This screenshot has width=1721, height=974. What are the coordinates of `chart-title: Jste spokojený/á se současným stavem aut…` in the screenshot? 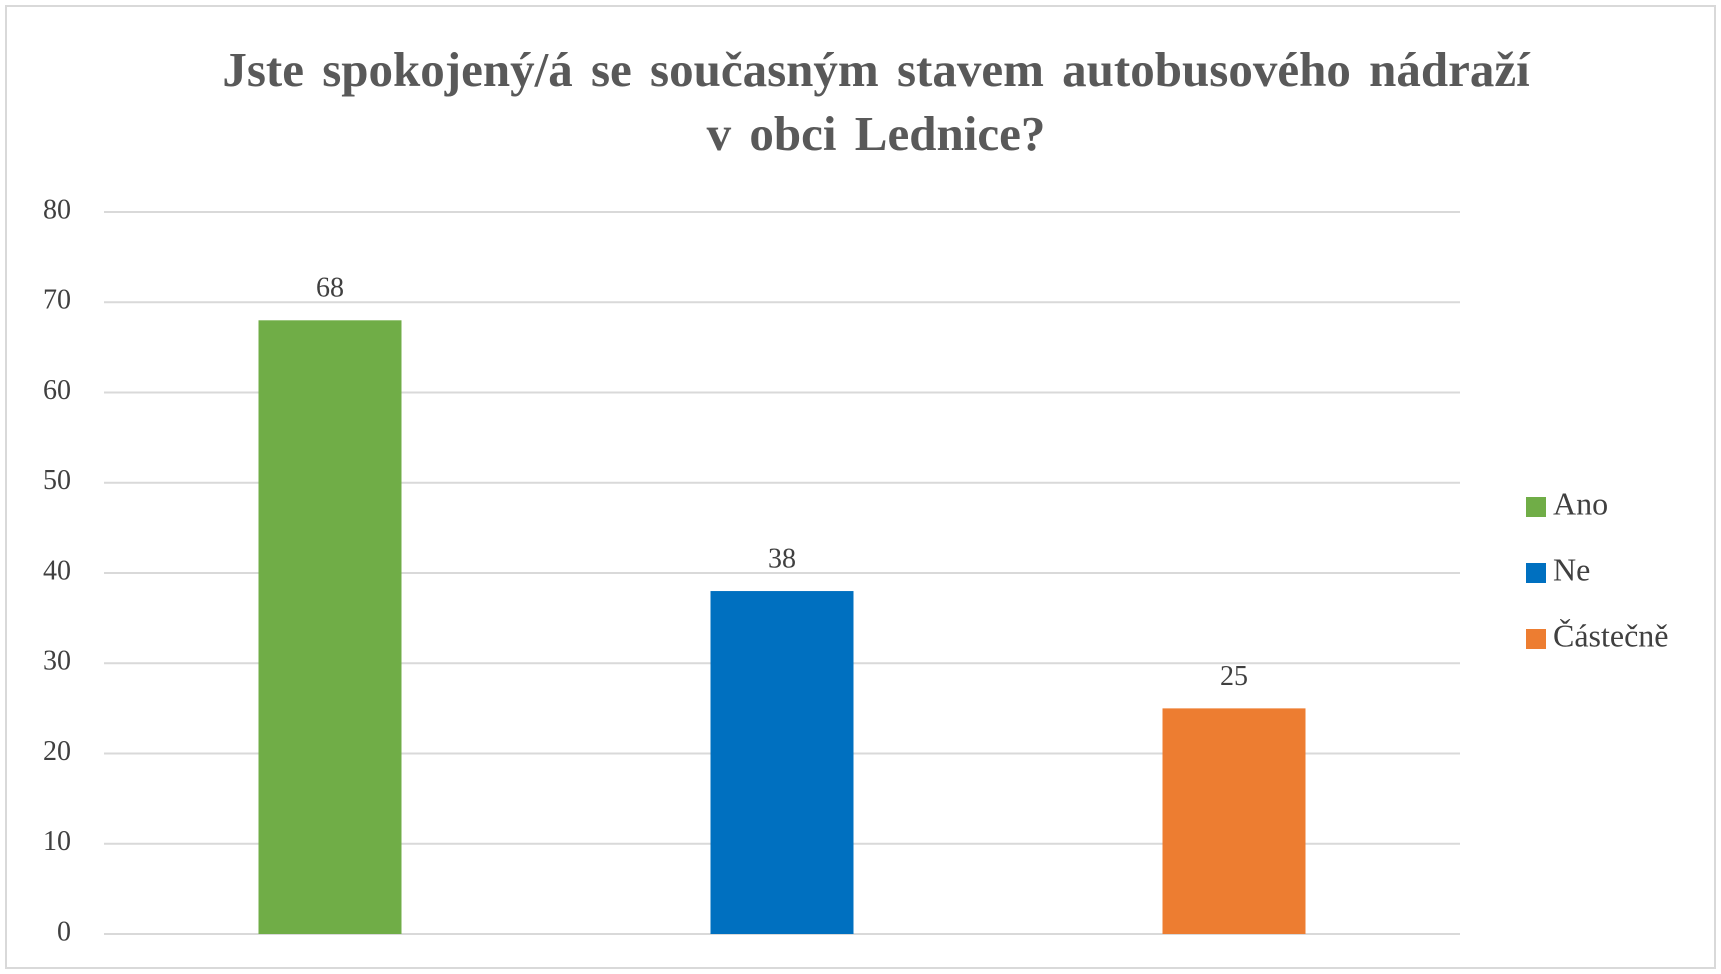 It's located at (876, 101).